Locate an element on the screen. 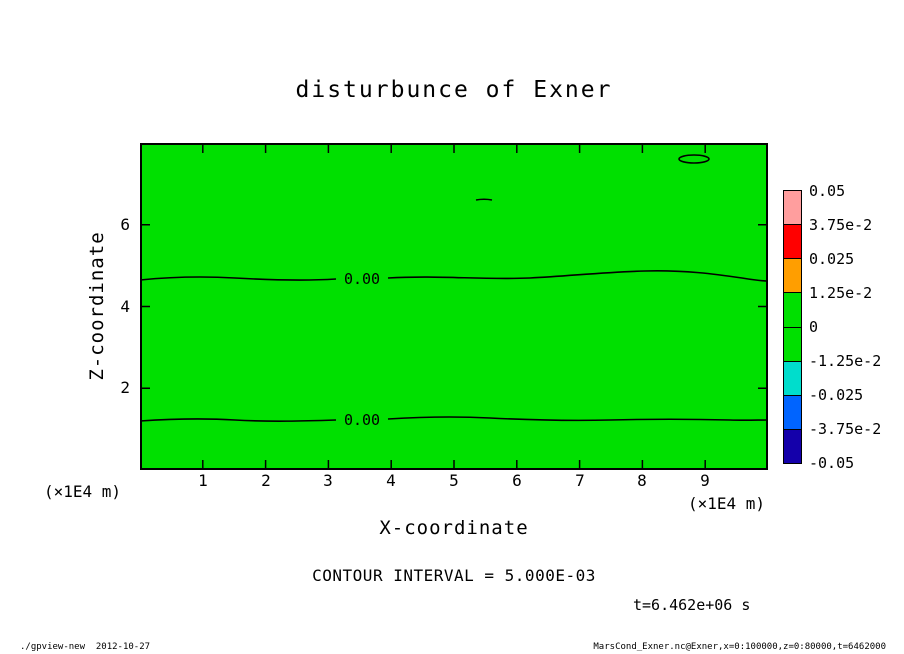 The image size is (904, 654). zero-contour-upper-right is located at coordinates (577, 276).